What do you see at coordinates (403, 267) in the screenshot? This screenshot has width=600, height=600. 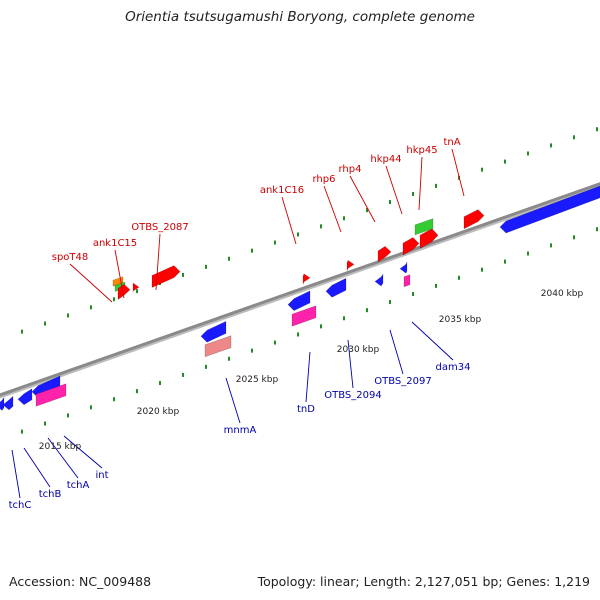 I see `gene-dam34` at bounding box center [403, 267].